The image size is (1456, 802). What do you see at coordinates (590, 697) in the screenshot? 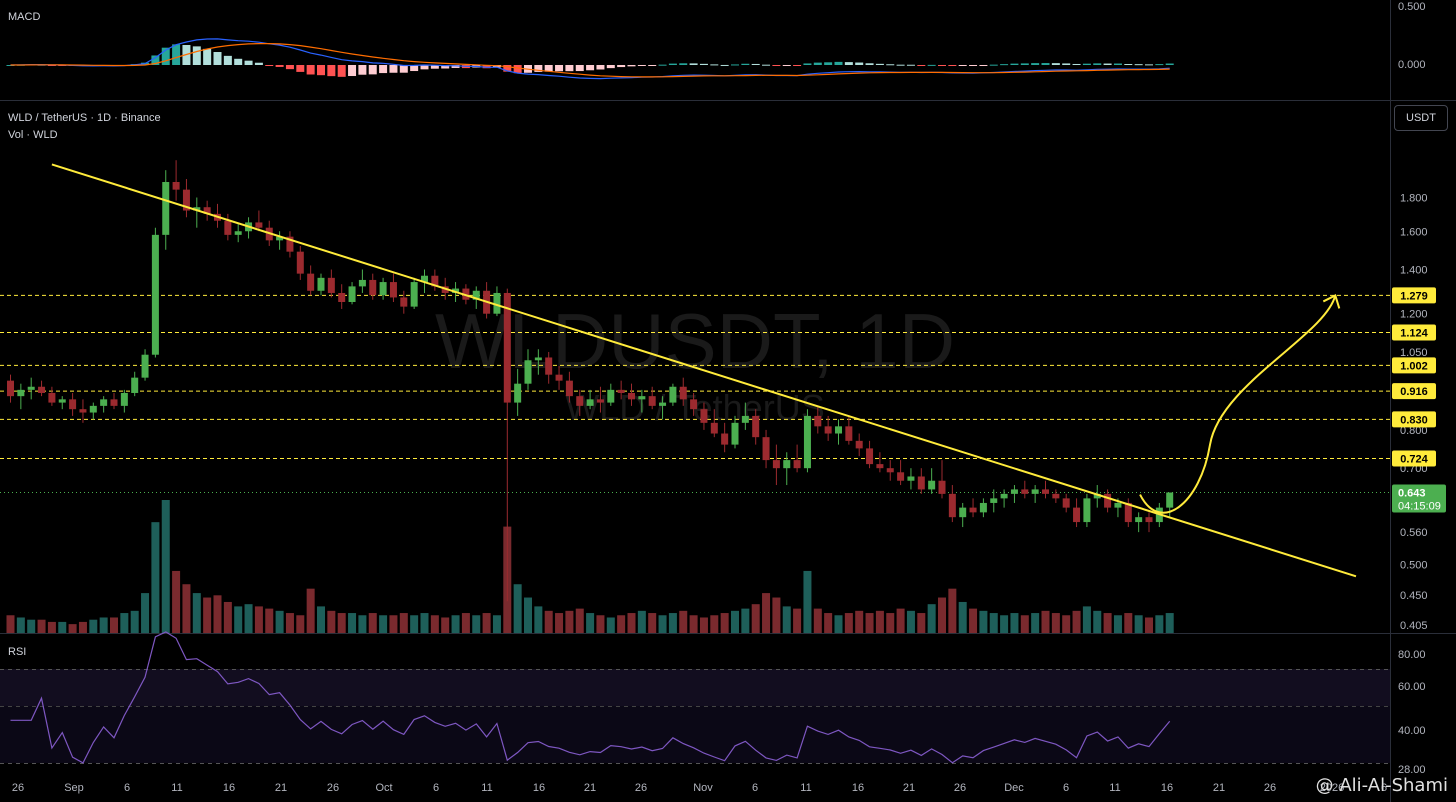
I see `rsi-indicator` at bounding box center [590, 697].